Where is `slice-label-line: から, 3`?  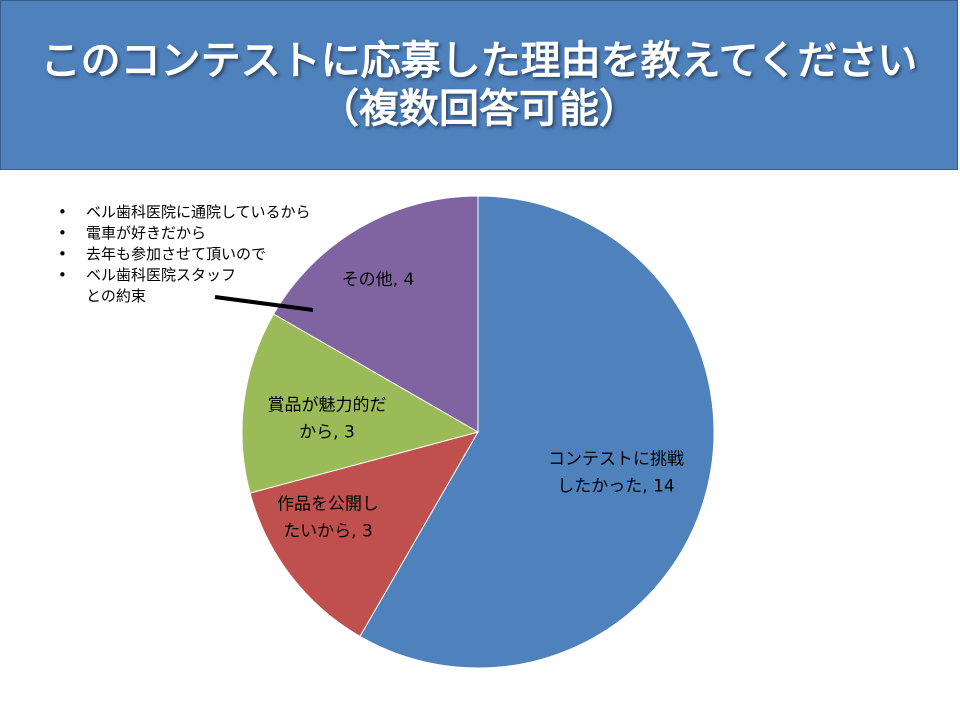 slice-label-line: から, 3 is located at coordinates (327, 433).